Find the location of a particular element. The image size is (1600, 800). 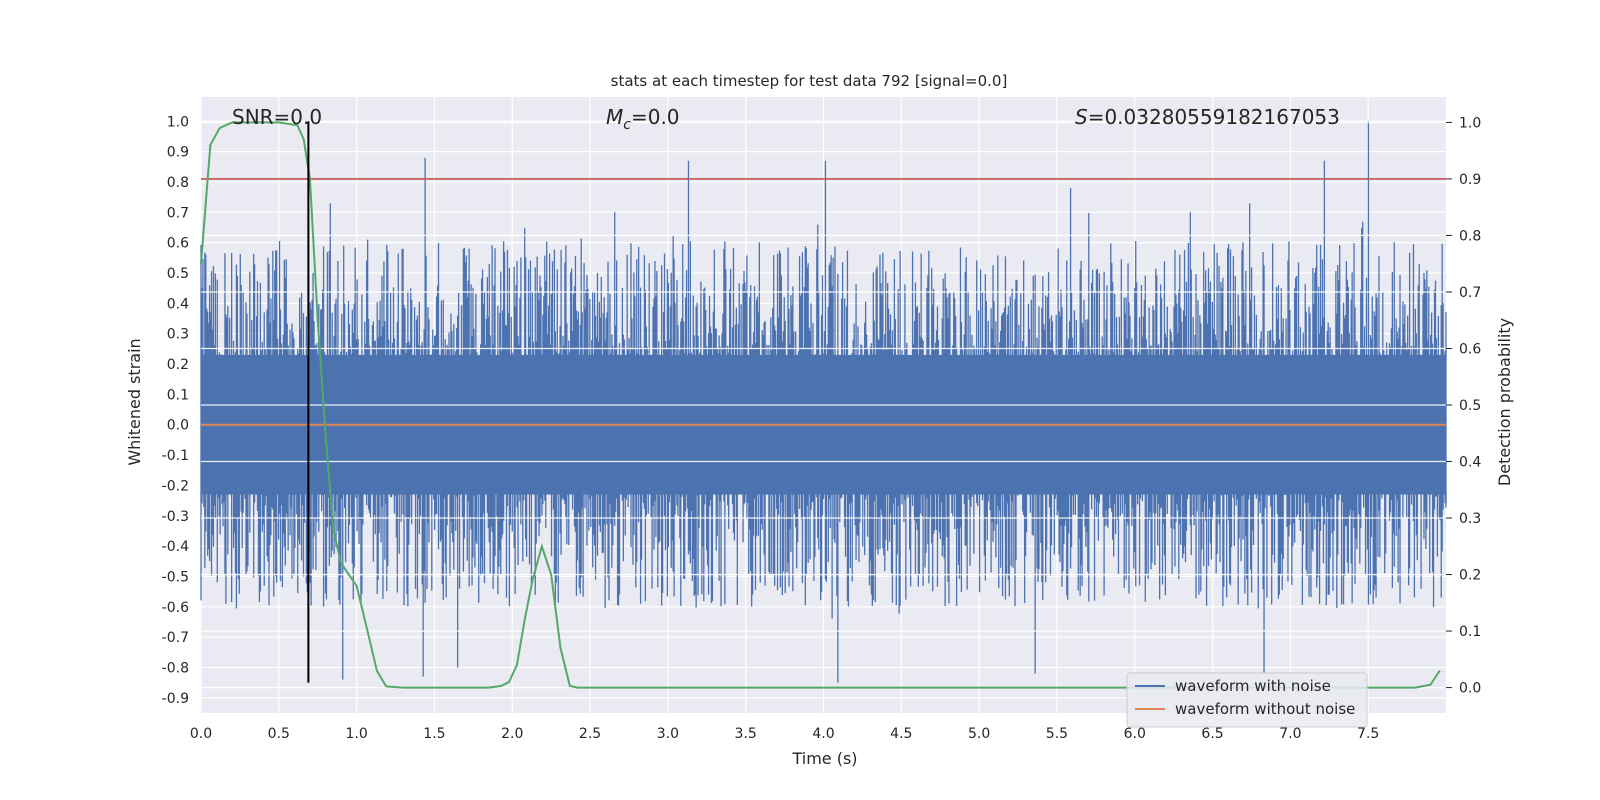

y-tick-label: 0.9 is located at coordinates (178, 153).